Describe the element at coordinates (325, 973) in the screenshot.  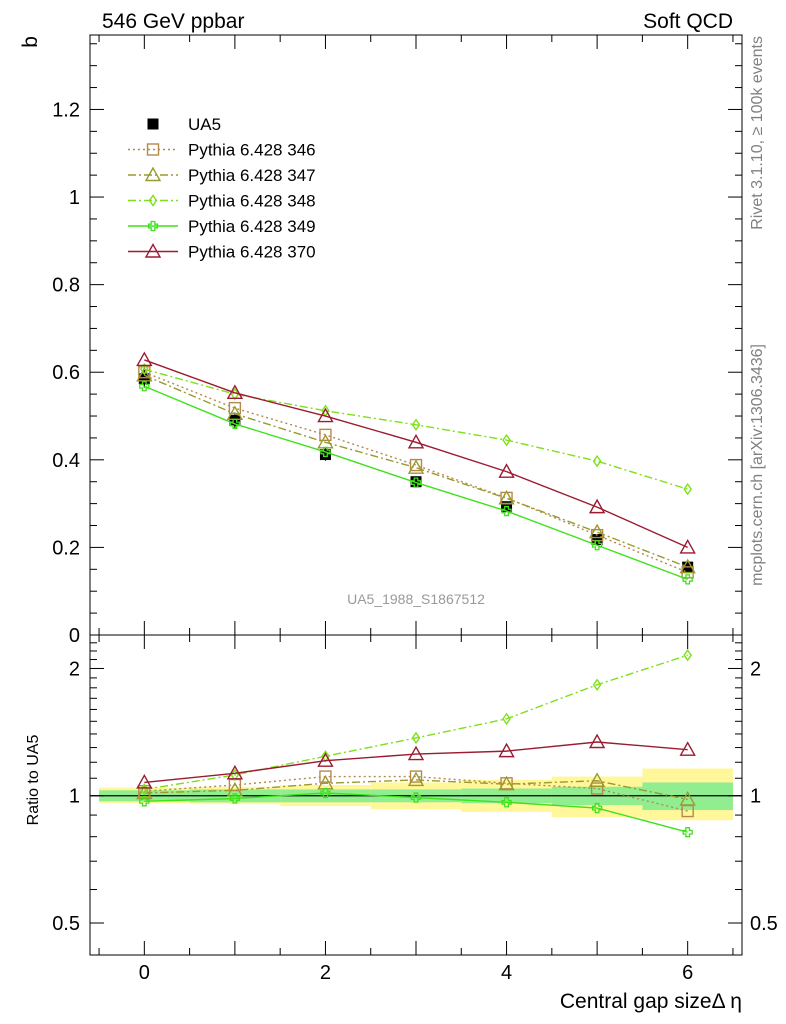
I see `x-tick-label: 2` at that location.